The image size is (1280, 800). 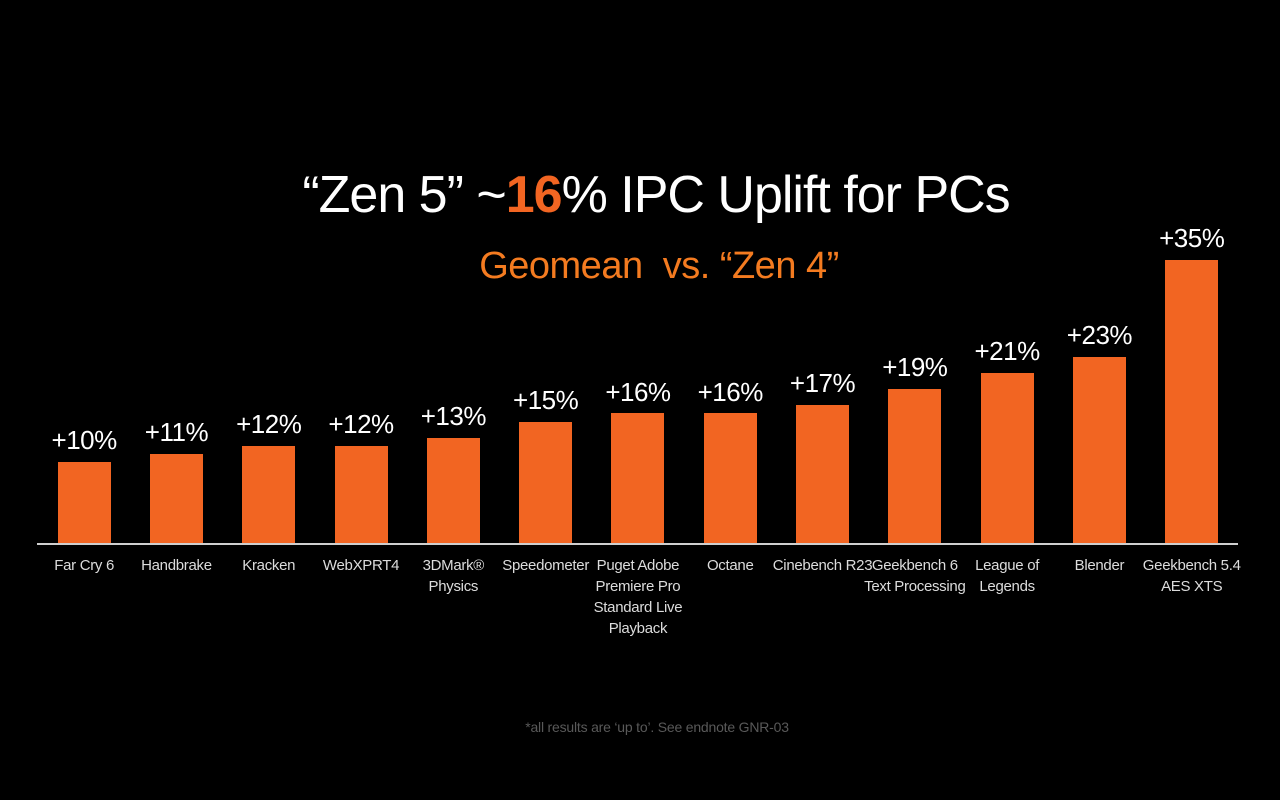 I want to click on title-highlight: 16, so click(x=534, y=195).